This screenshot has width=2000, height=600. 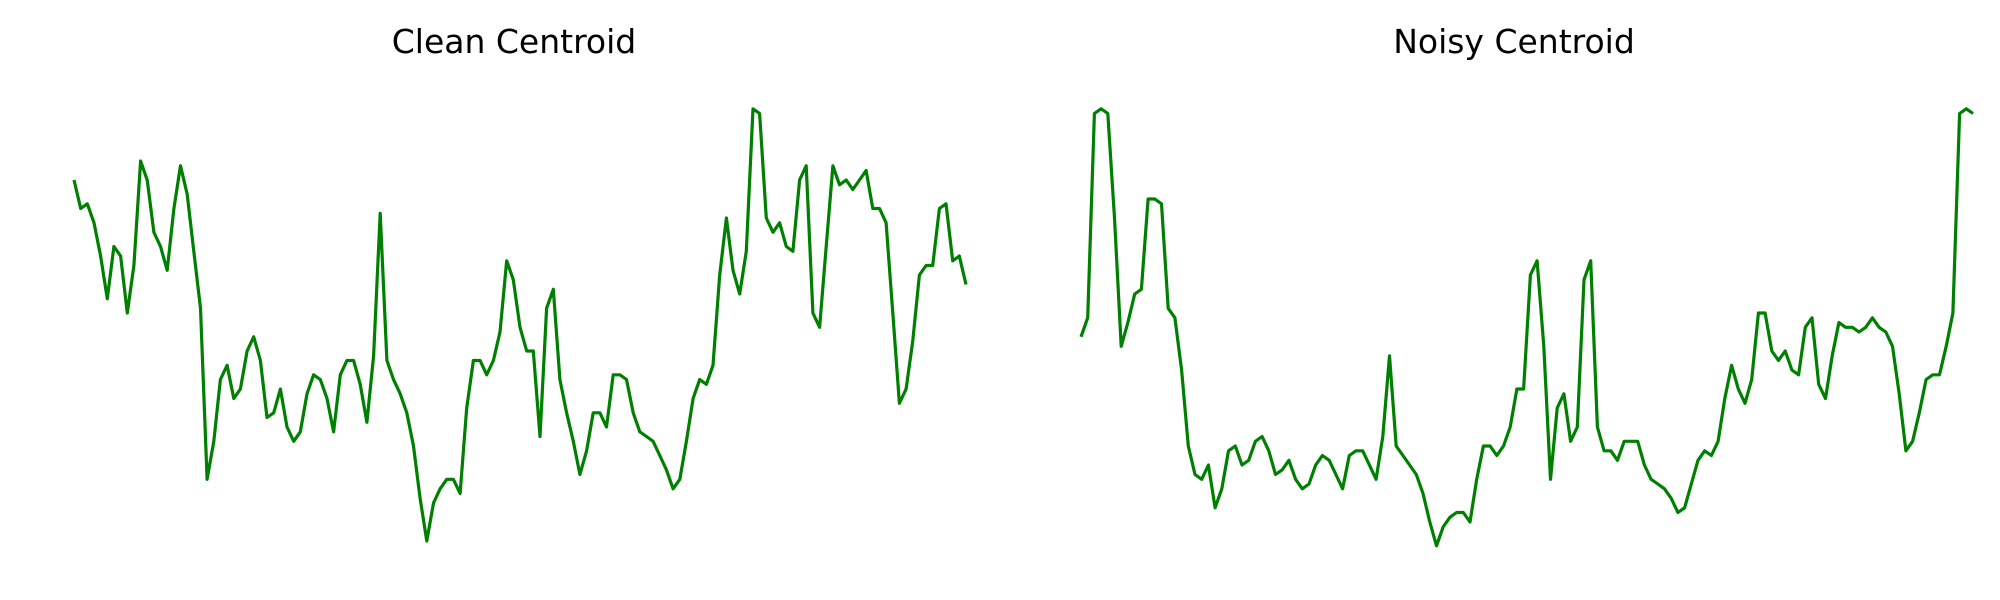 What do you see at coordinates (1514, 41) in the screenshot?
I see `chart-title-noisy: Noisy Centroid` at bounding box center [1514, 41].